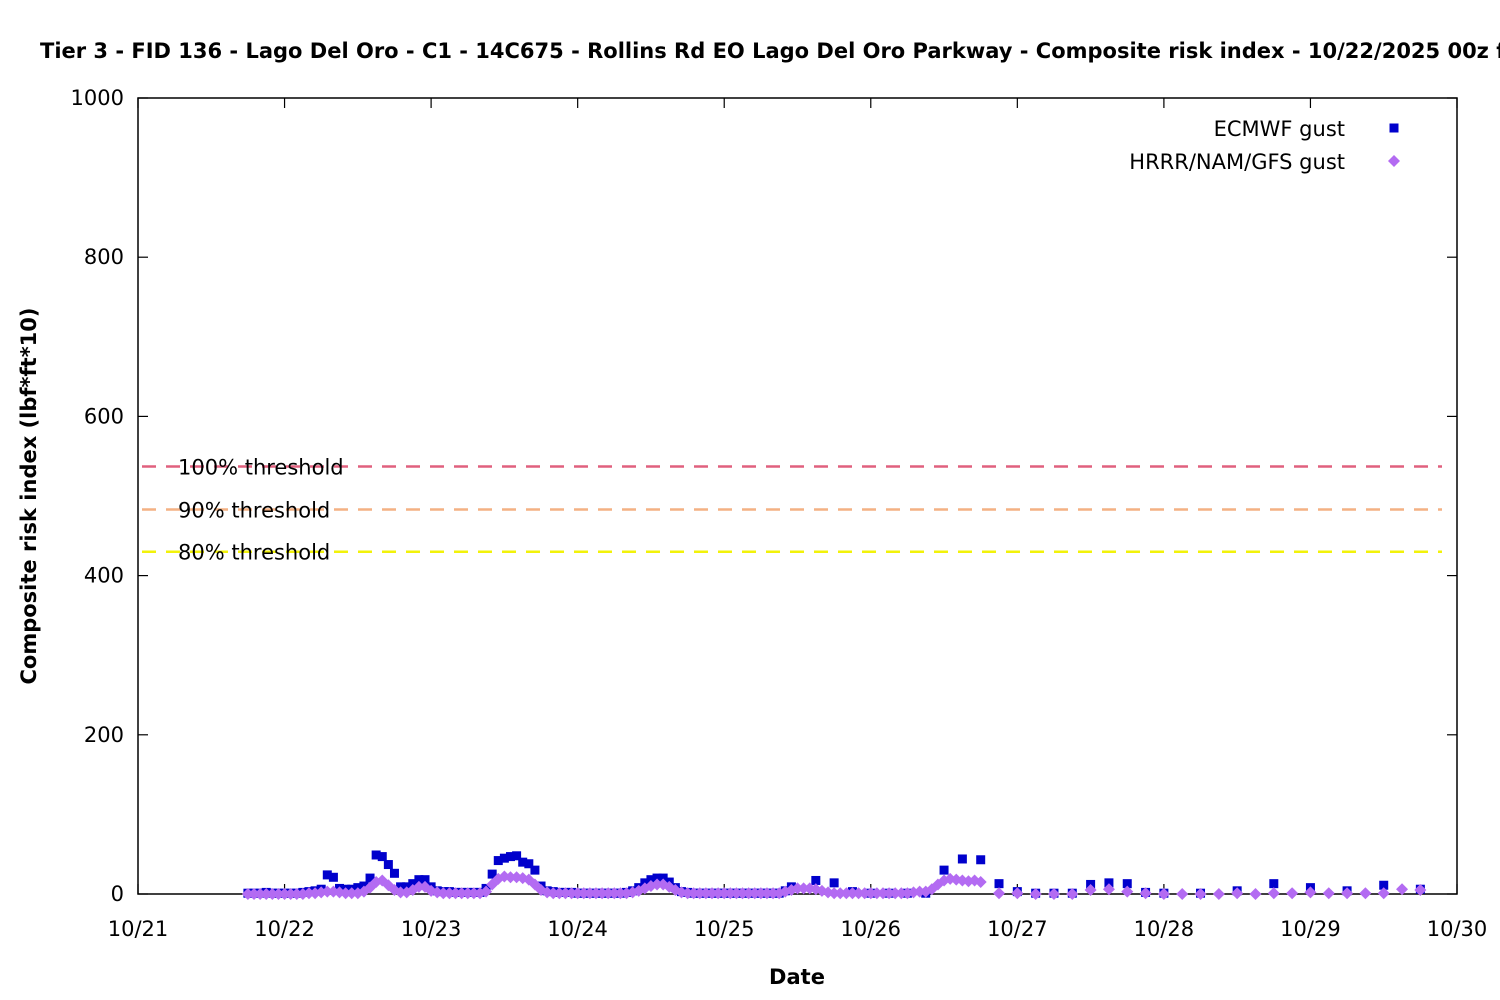 The image size is (1500, 1000). I want to click on threshold-label: 90% threshold, so click(254, 511).